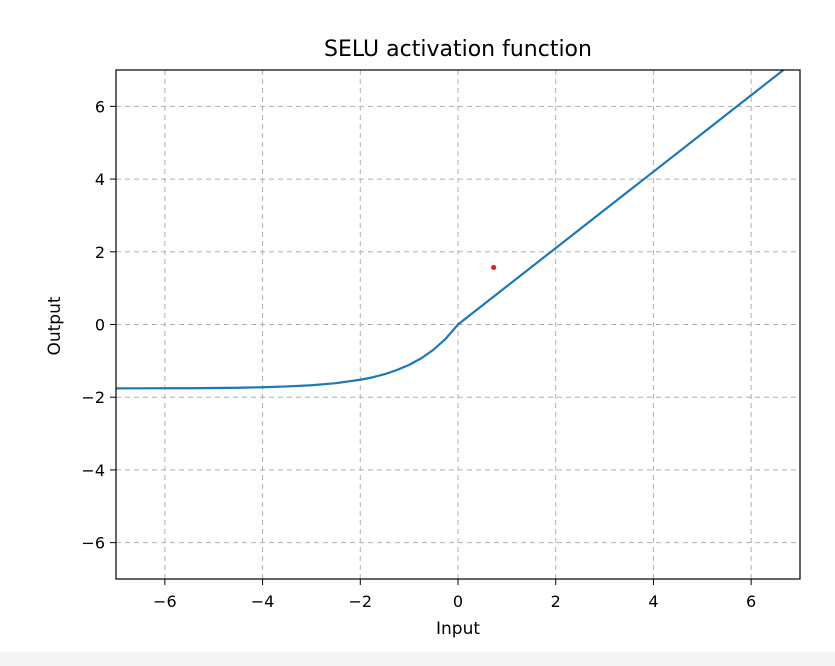  Describe the element at coordinates (100, 252) in the screenshot. I see `y-tick-label: 2` at that location.